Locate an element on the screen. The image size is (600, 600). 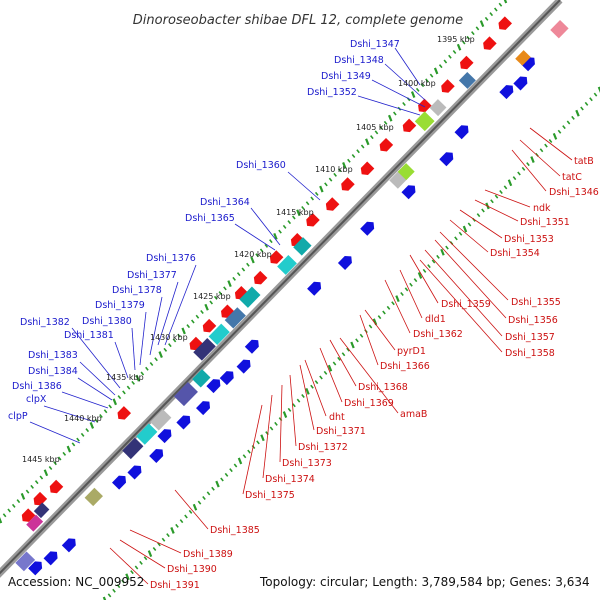
gene-label-dshi-1346: Dshi_1346 is located at coordinates (574, 192).